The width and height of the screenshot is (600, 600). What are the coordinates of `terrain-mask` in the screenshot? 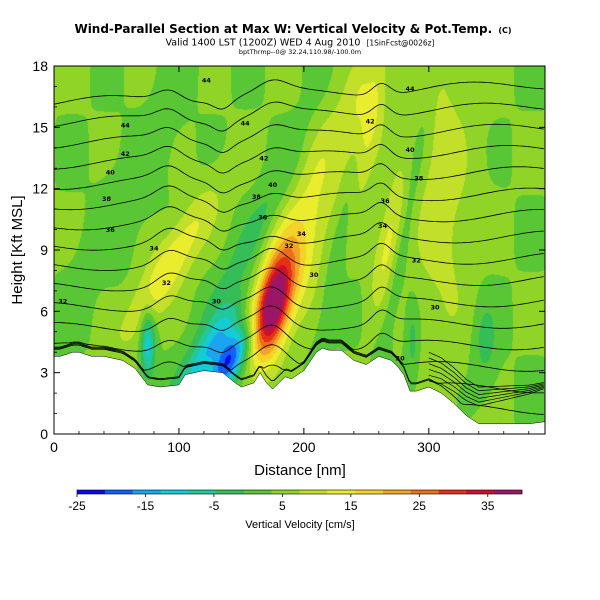 It's located at (299, 391).